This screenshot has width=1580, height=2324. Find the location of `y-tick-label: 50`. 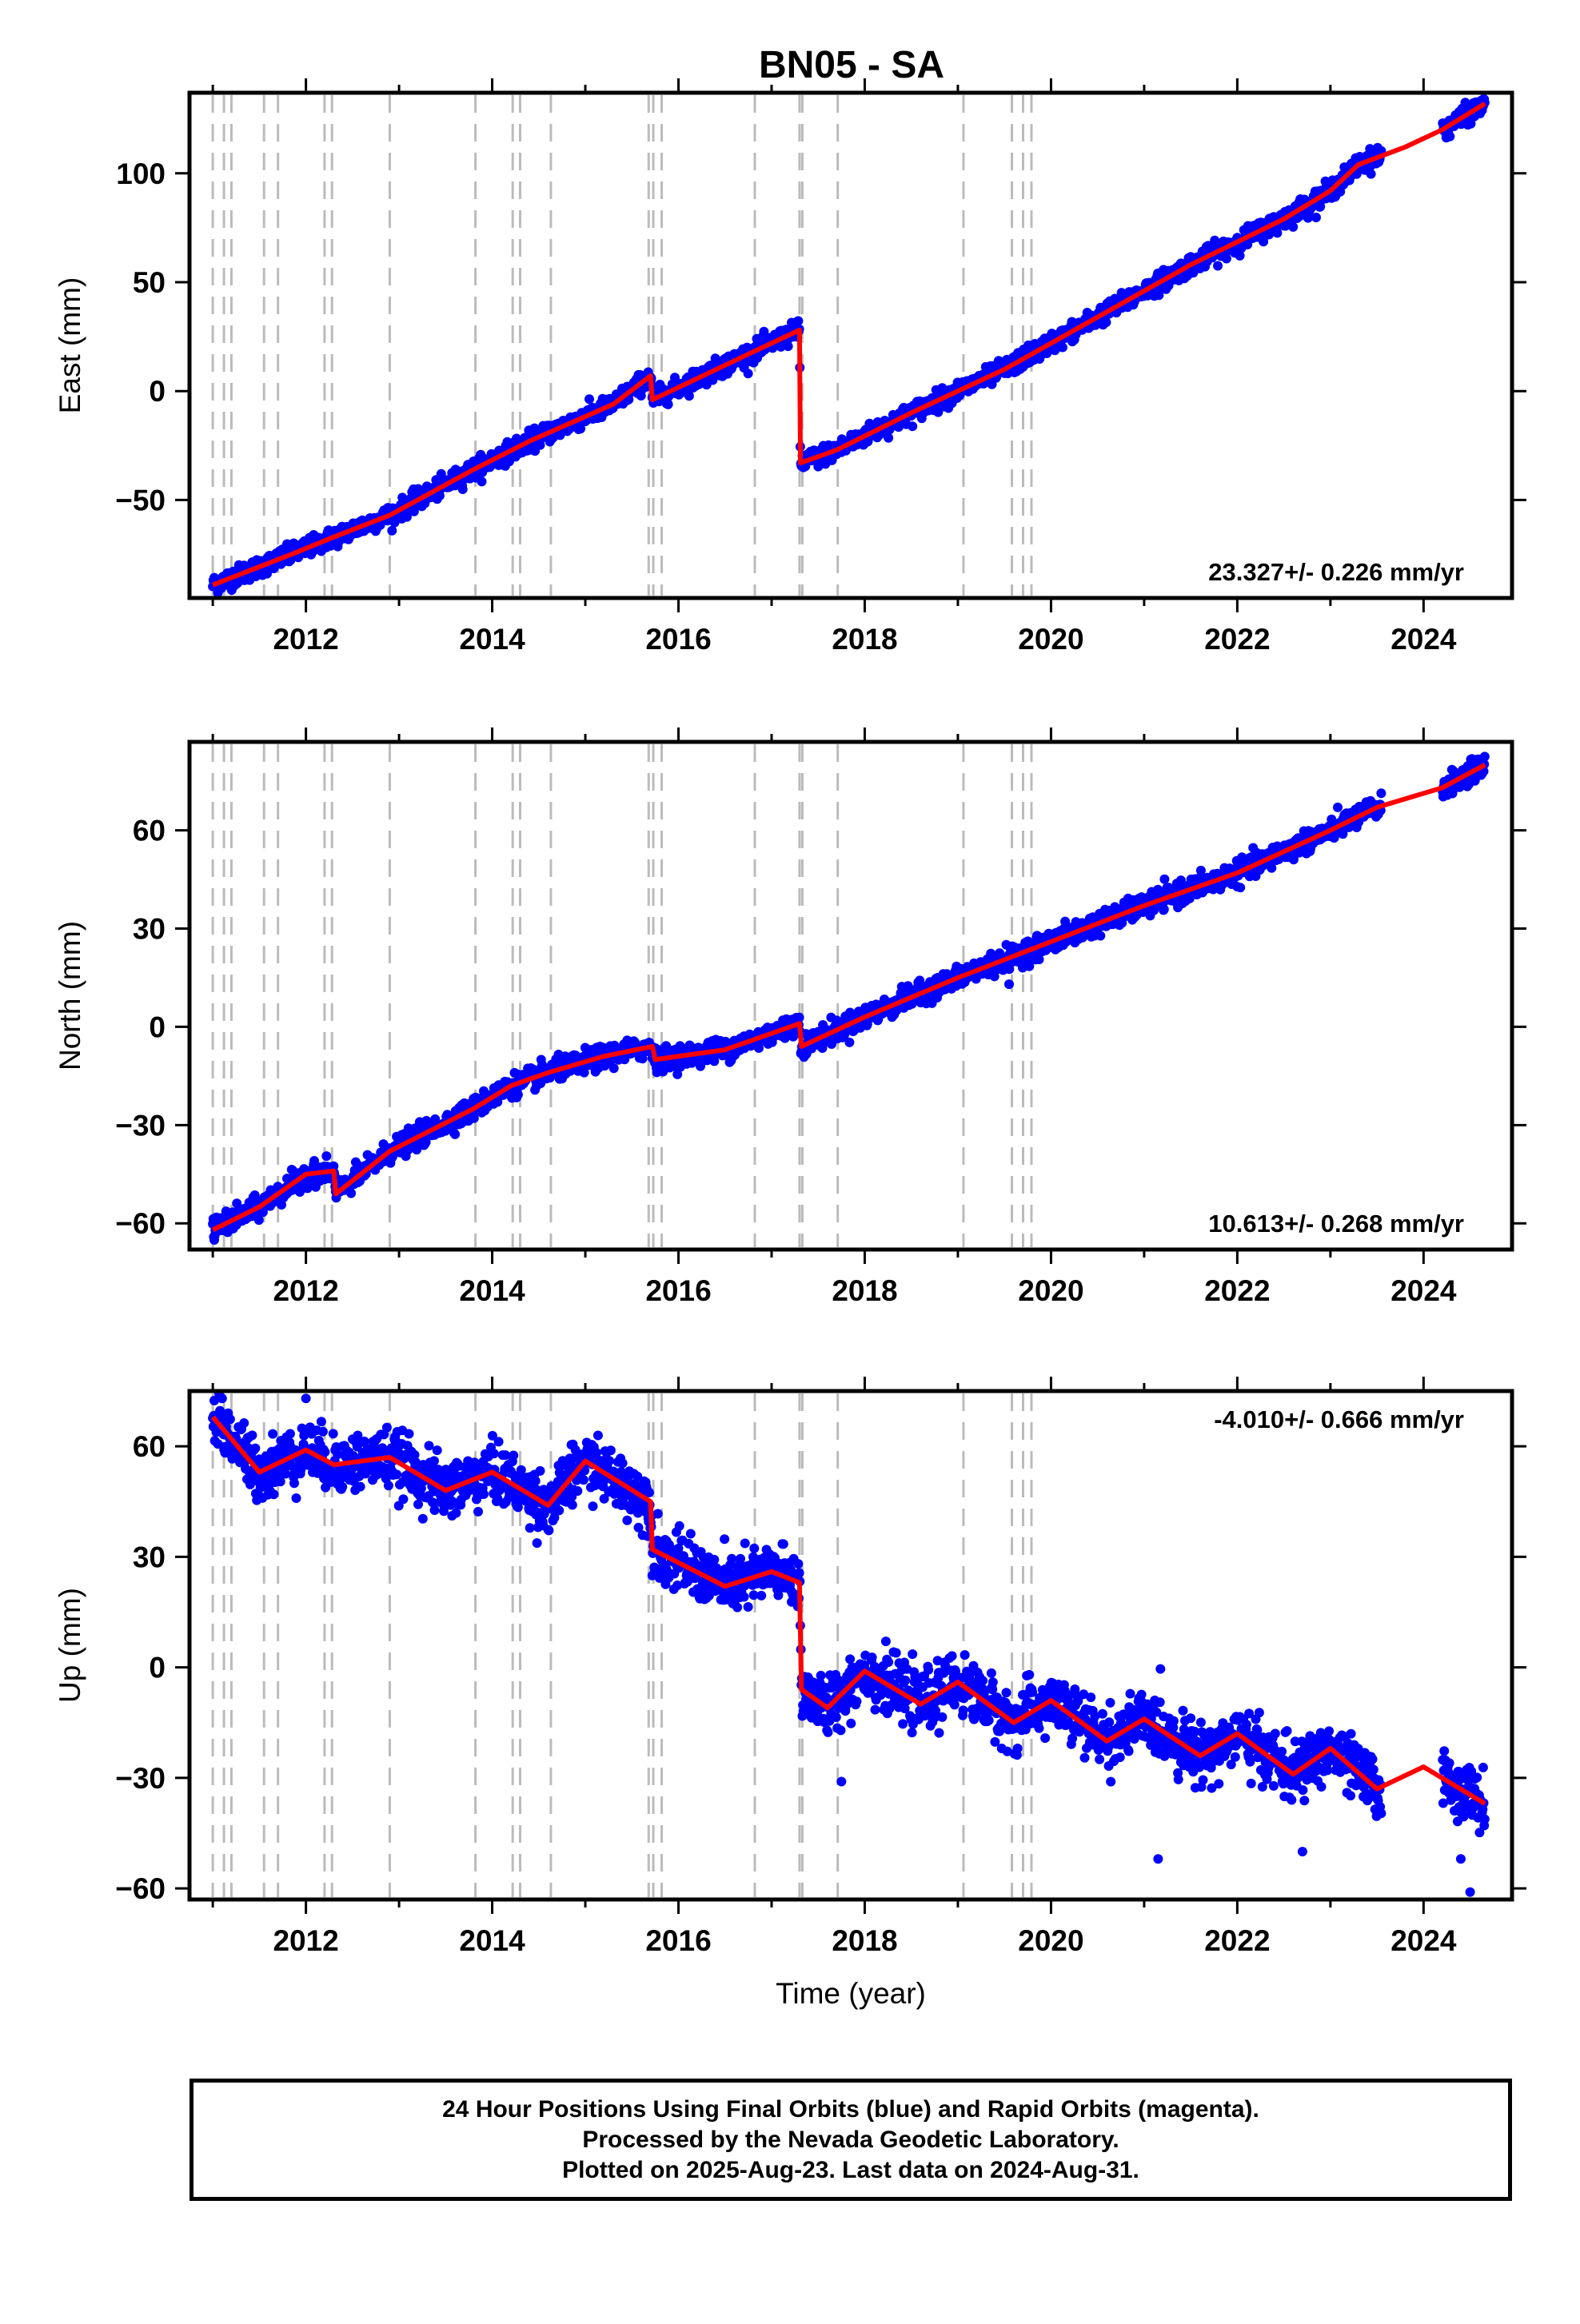

y-tick-label: 50 is located at coordinates (149, 282).